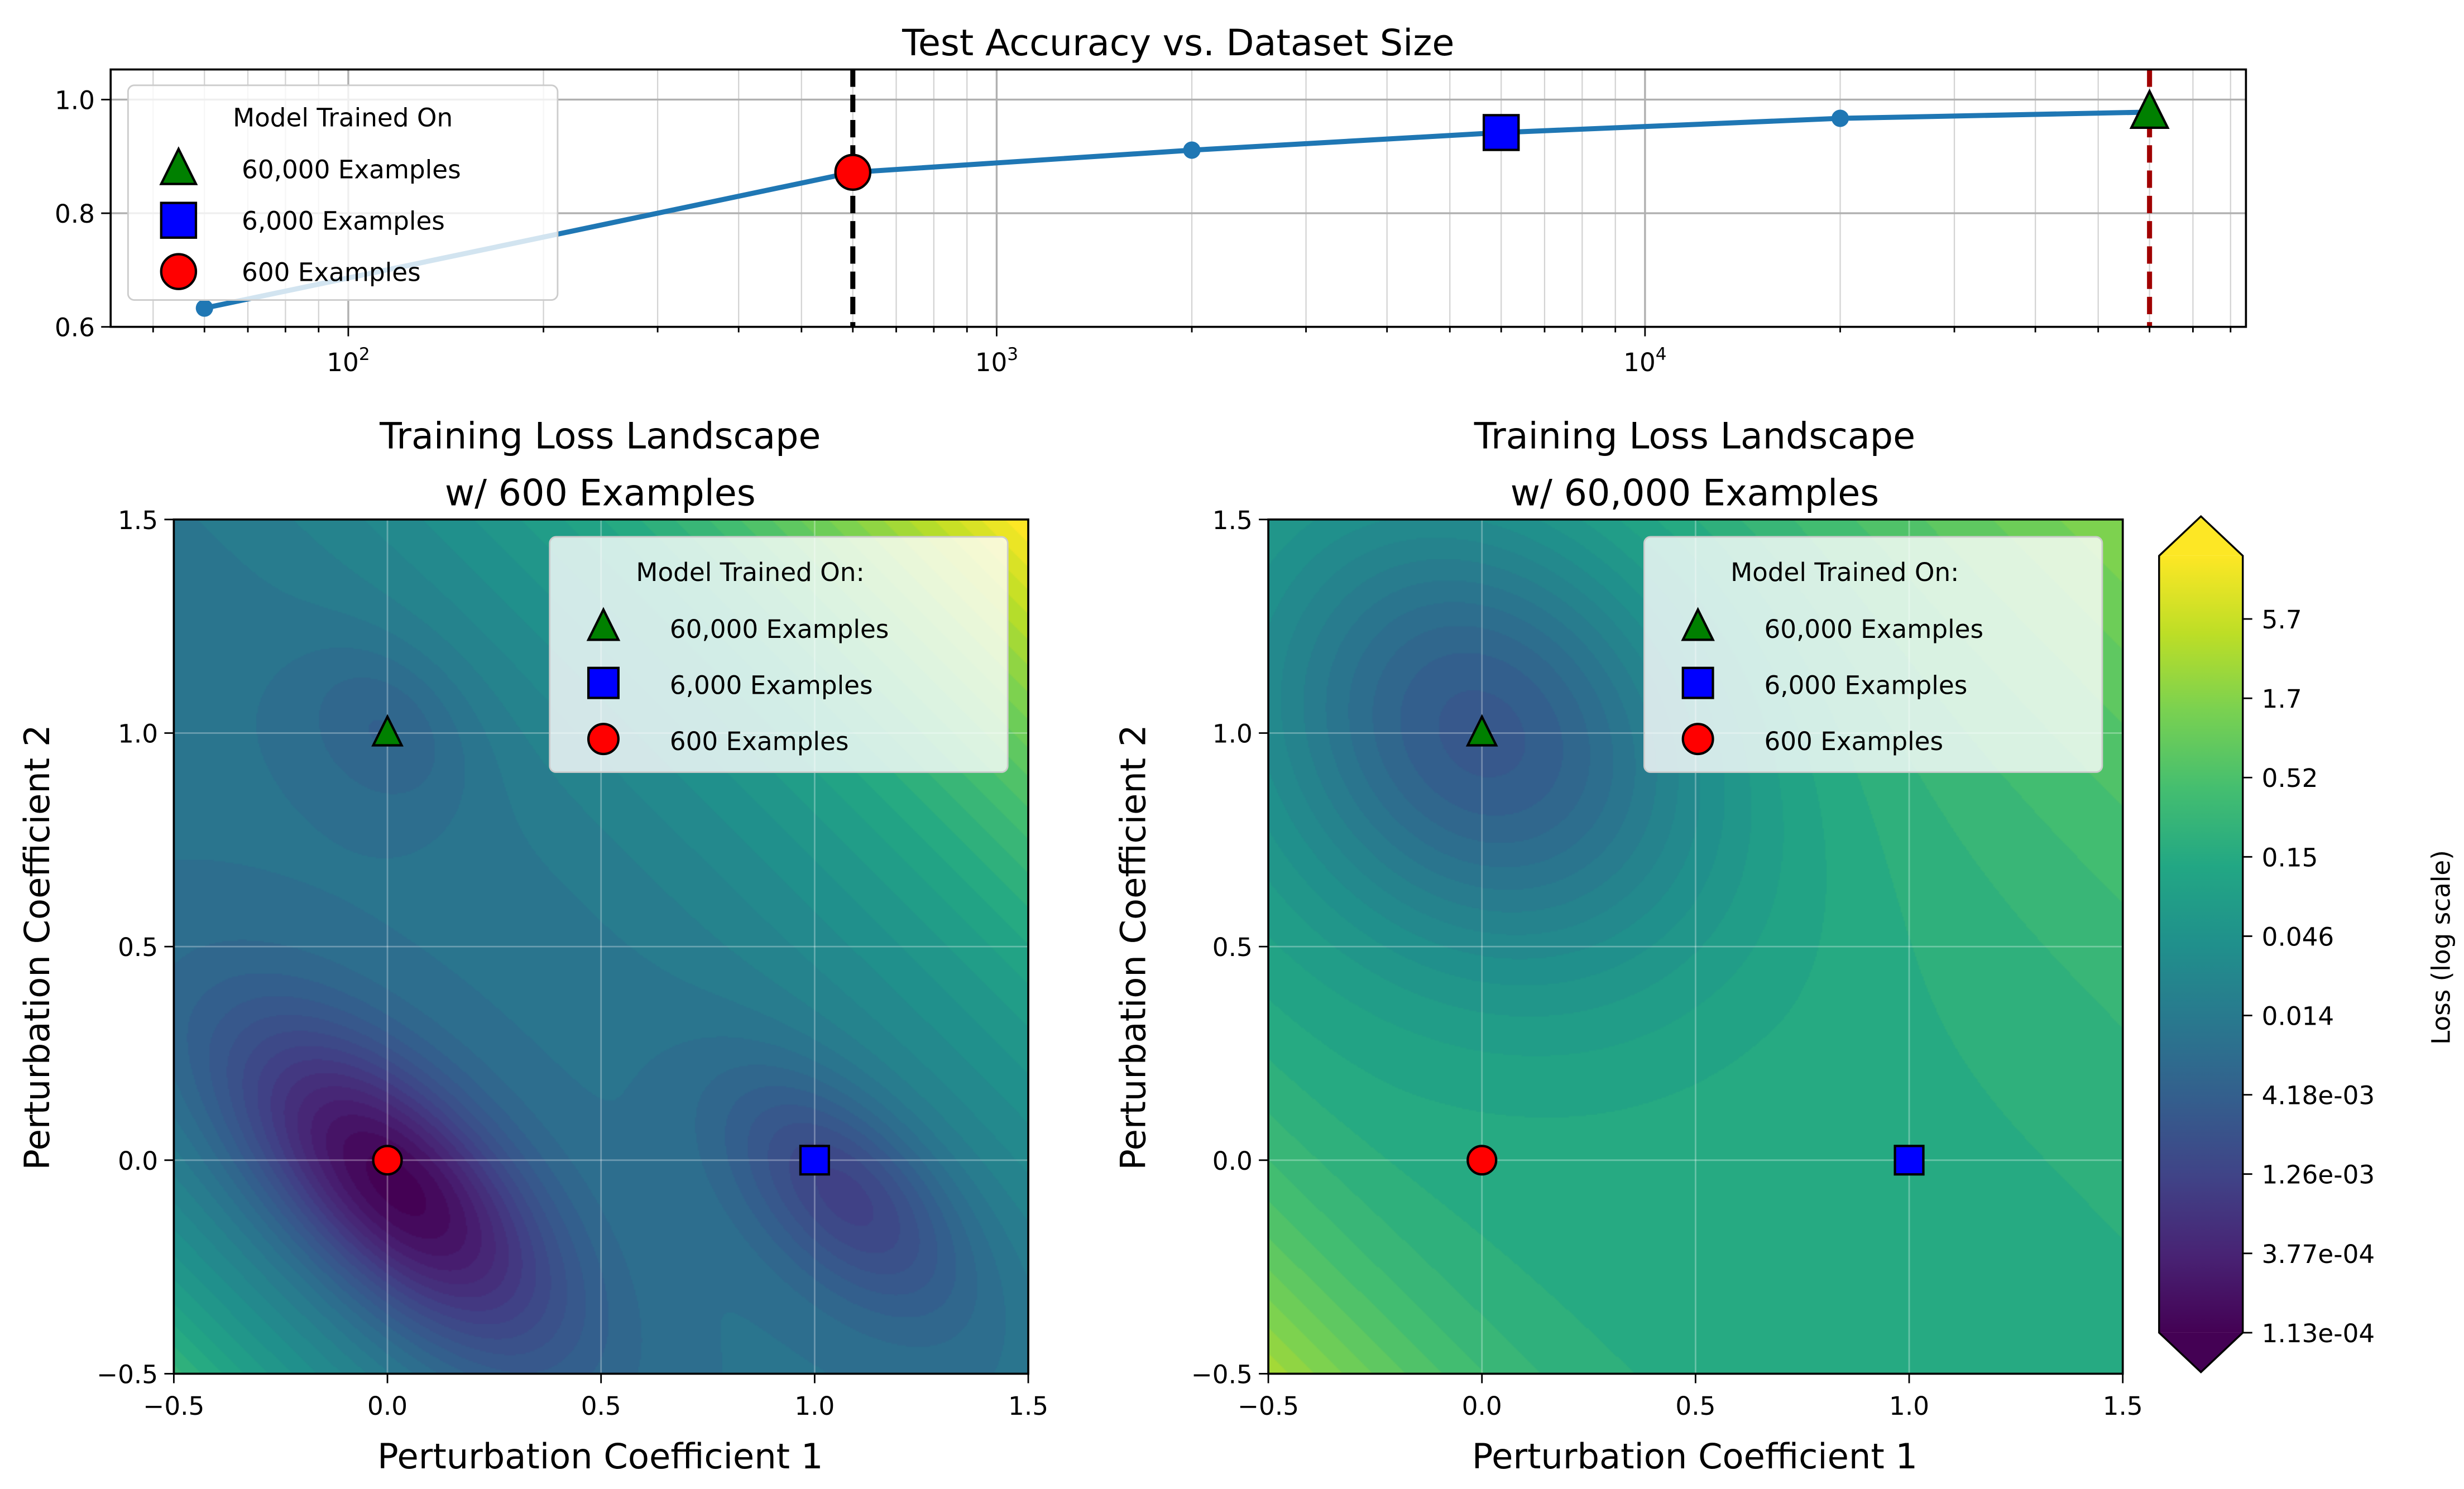 The image size is (2464, 1489). Describe the element at coordinates (2201, 1352) in the screenshot. I see `colorbar-extend-min` at that location.